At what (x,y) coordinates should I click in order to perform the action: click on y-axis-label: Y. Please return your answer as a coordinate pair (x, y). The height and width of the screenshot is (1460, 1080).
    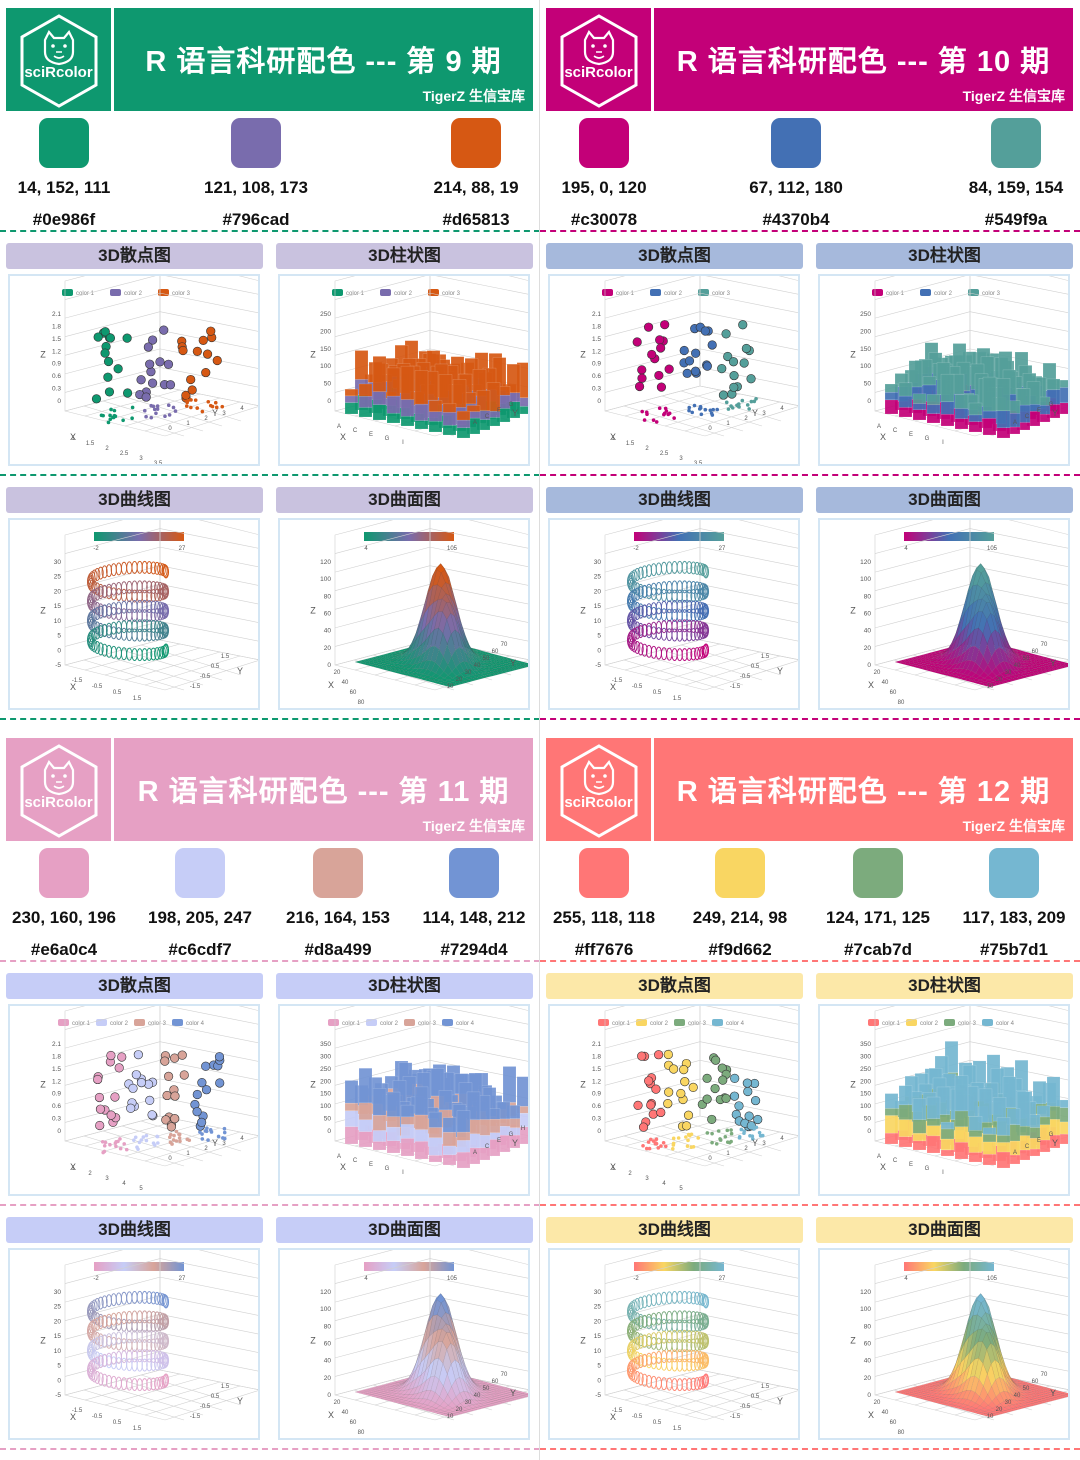
    Looking at the image, I should click on (513, 663).